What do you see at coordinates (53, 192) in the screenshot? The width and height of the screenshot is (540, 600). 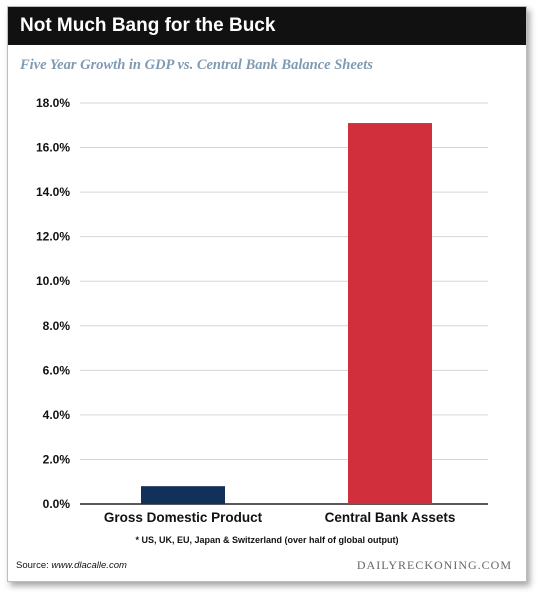 I see `y-tick-label: 14.0%` at bounding box center [53, 192].